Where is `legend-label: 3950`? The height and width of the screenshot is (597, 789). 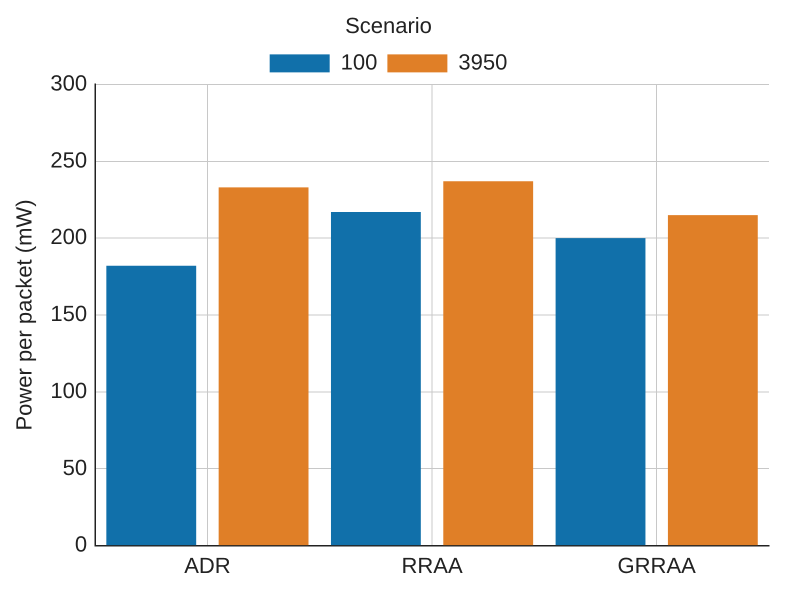
legend-label: 3950 is located at coordinates (483, 61).